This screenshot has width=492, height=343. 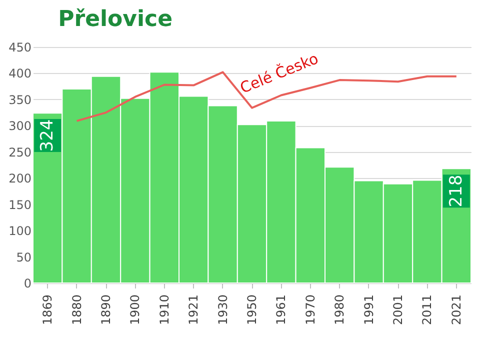 What do you see at coordinates (20, 179) in the screenshot?
I see `y-tick-label: 200` at bounding box center [20, 179].